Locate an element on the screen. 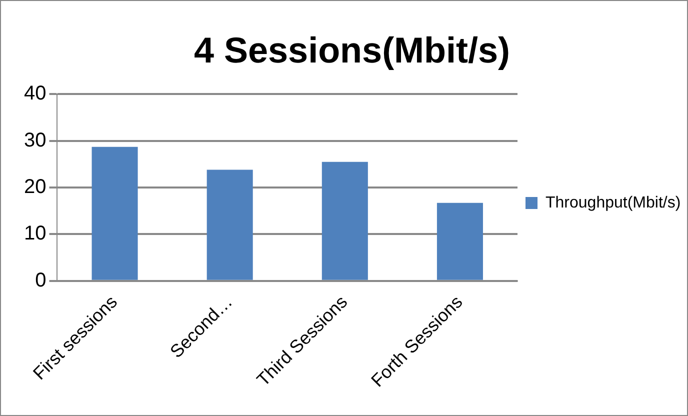  y-tick-label: 10 is located at coordinates (35, 233).